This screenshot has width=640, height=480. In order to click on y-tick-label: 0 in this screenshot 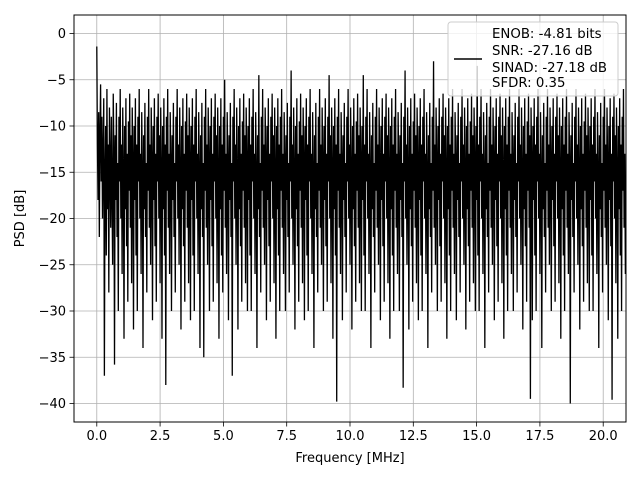, I will do `click(62, 34)`.